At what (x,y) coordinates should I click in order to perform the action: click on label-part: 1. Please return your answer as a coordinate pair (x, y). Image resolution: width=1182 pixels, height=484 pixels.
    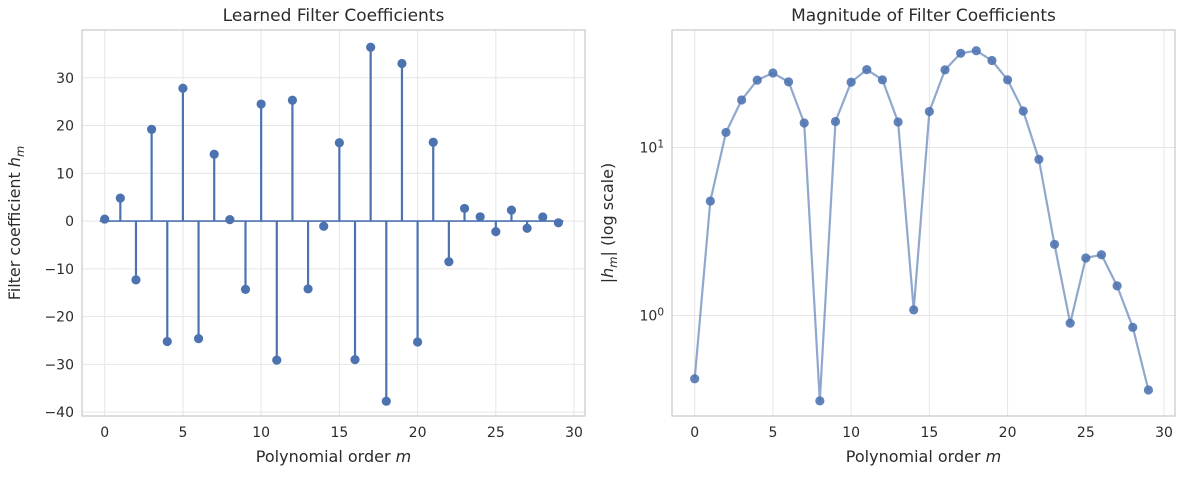
    Looking at the image, I should click on (660, 145).